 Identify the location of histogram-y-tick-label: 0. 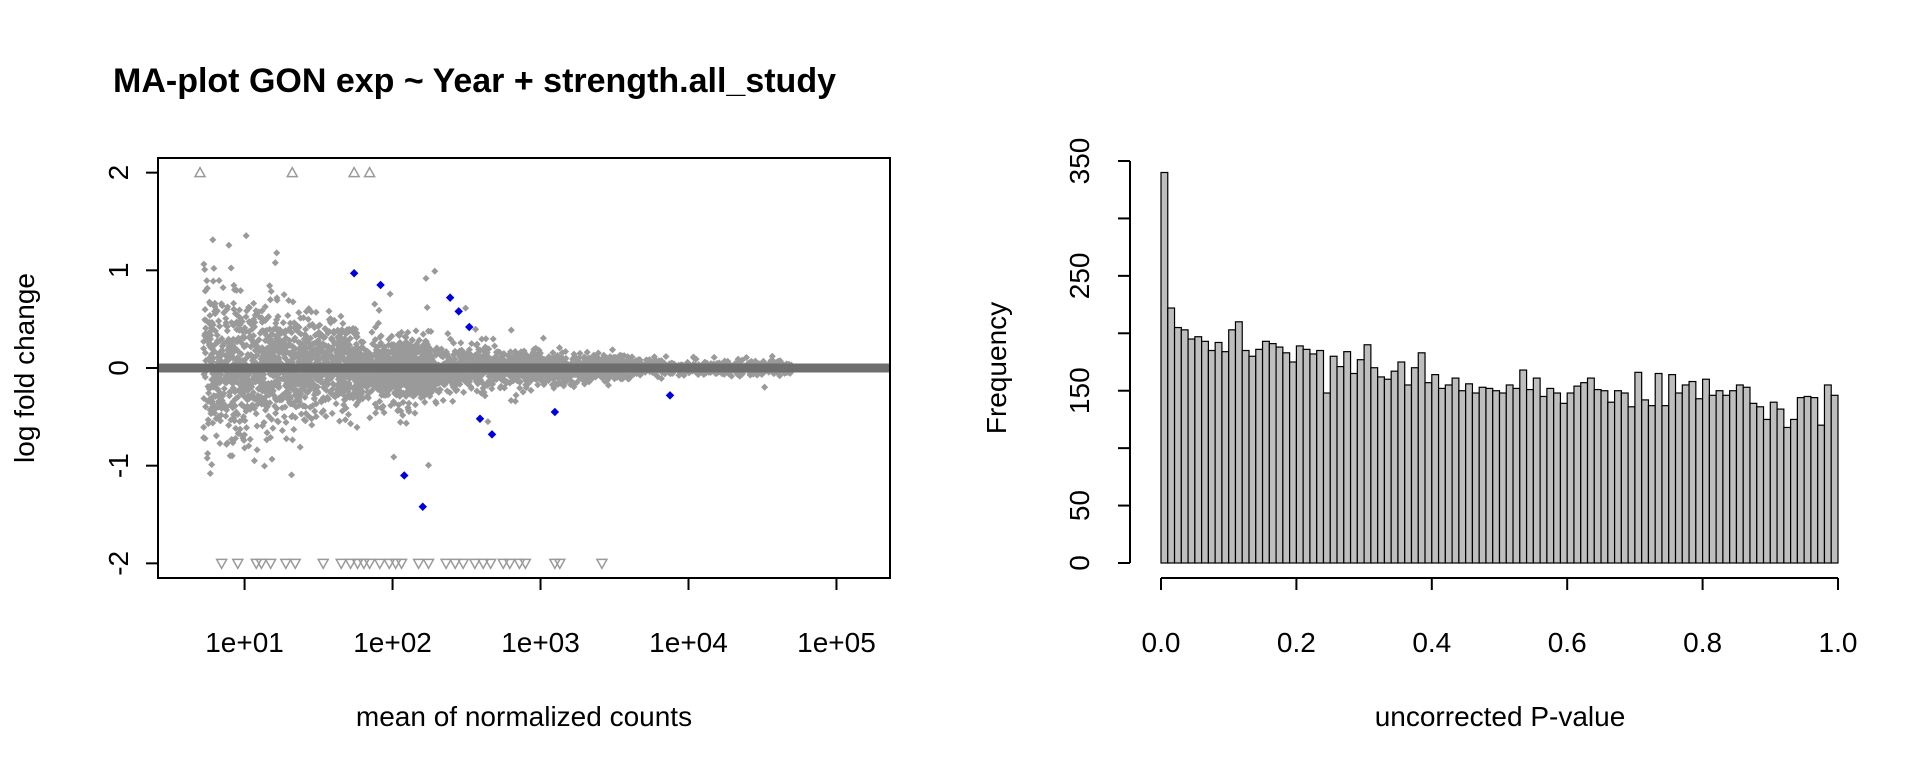
(1079, 563).